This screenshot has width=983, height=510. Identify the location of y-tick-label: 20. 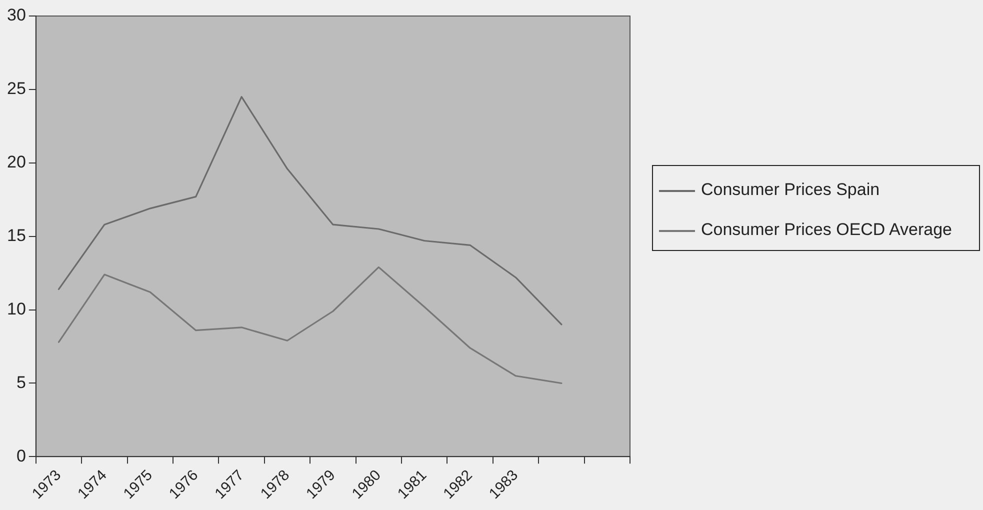
(16, 162).